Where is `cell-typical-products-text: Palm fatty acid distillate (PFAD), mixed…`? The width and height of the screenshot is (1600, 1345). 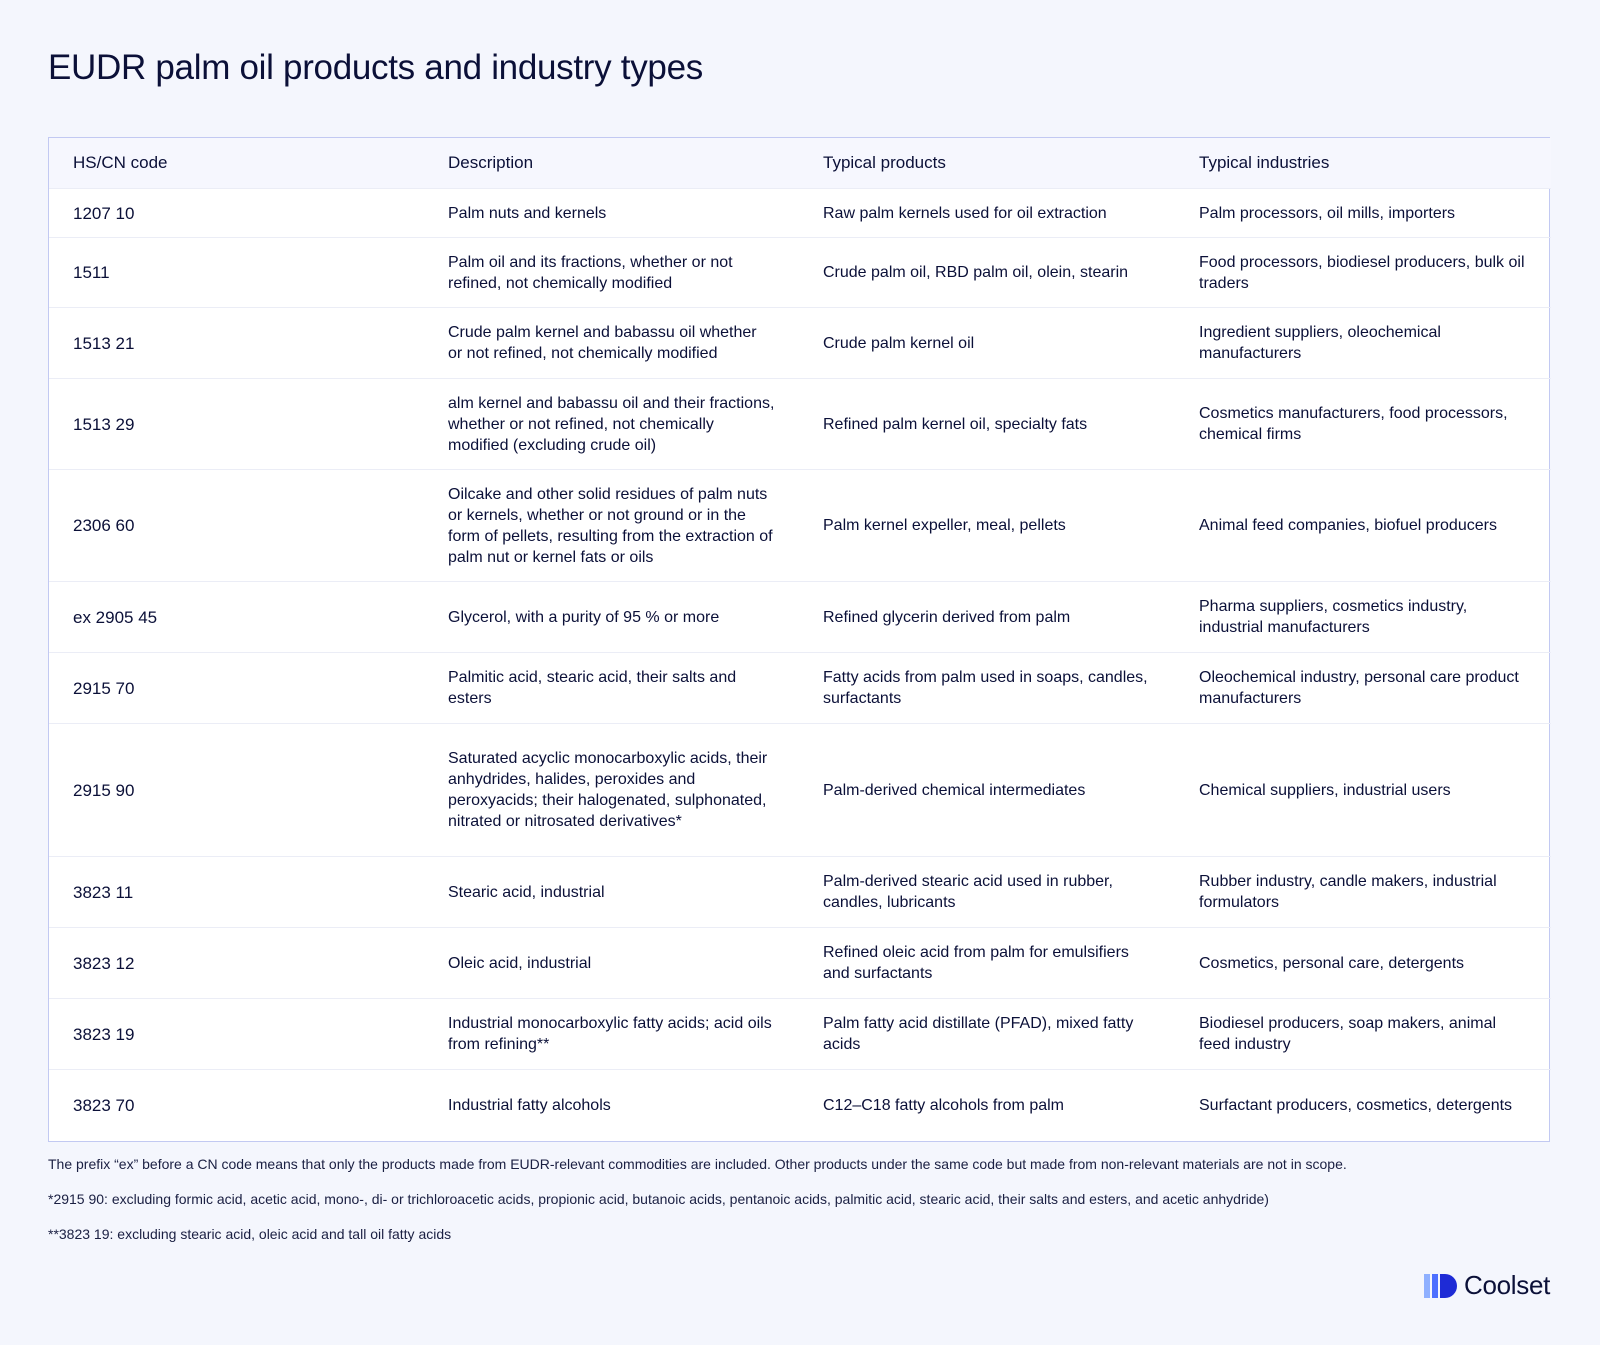
cell-typical-products-text: Palm fatty acid distillate (PFAD), mixed… is located at coordinates (978, 1034).